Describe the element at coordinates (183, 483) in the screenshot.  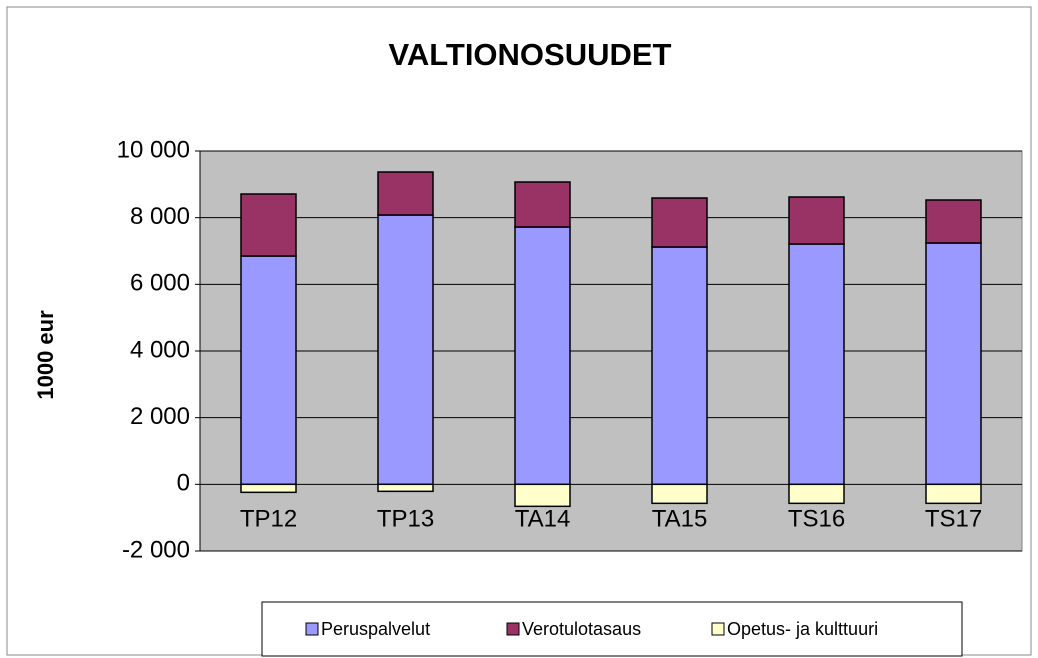
I see `y-tick-label: 0` at that location.